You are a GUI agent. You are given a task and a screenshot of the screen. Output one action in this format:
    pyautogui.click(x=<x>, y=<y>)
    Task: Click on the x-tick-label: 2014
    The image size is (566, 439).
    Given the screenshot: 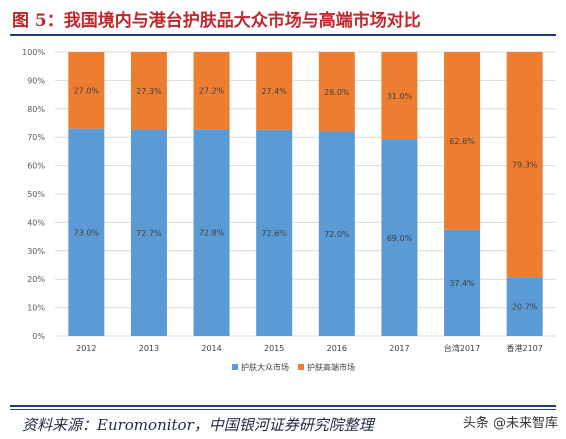 What is the action you would take?
    pyautogui.click(x=211, y=348)
    